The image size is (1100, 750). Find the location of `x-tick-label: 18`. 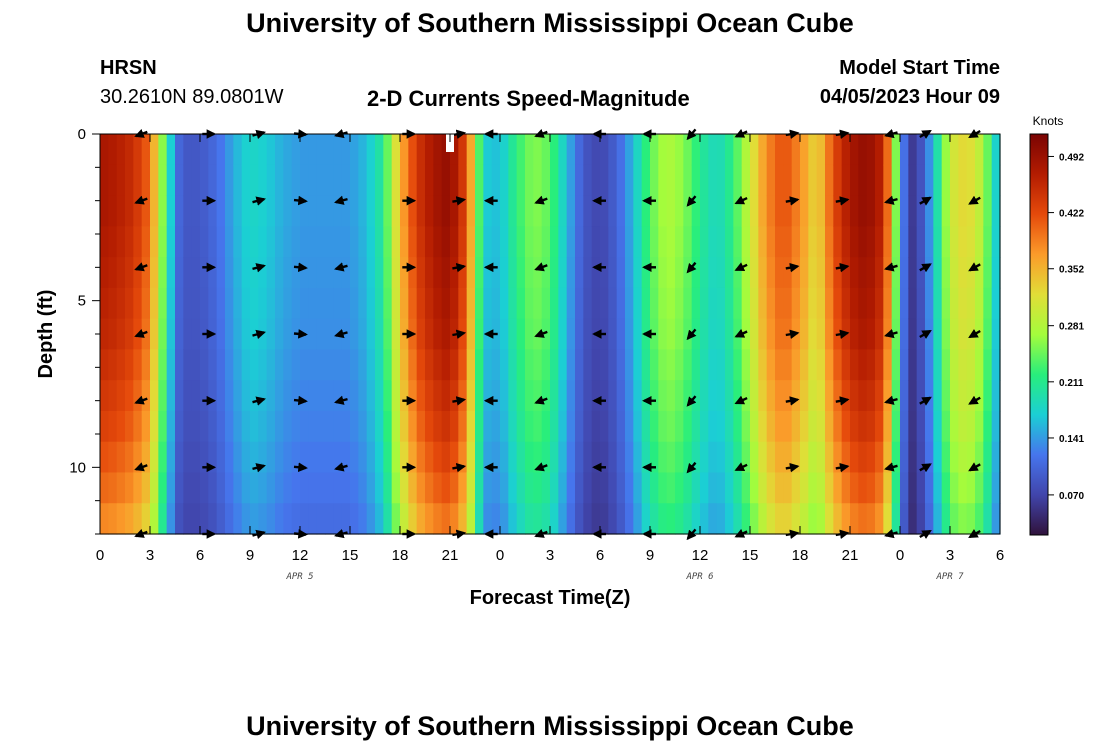

x-tick-label: 18 is located at coordinates (400, 555).